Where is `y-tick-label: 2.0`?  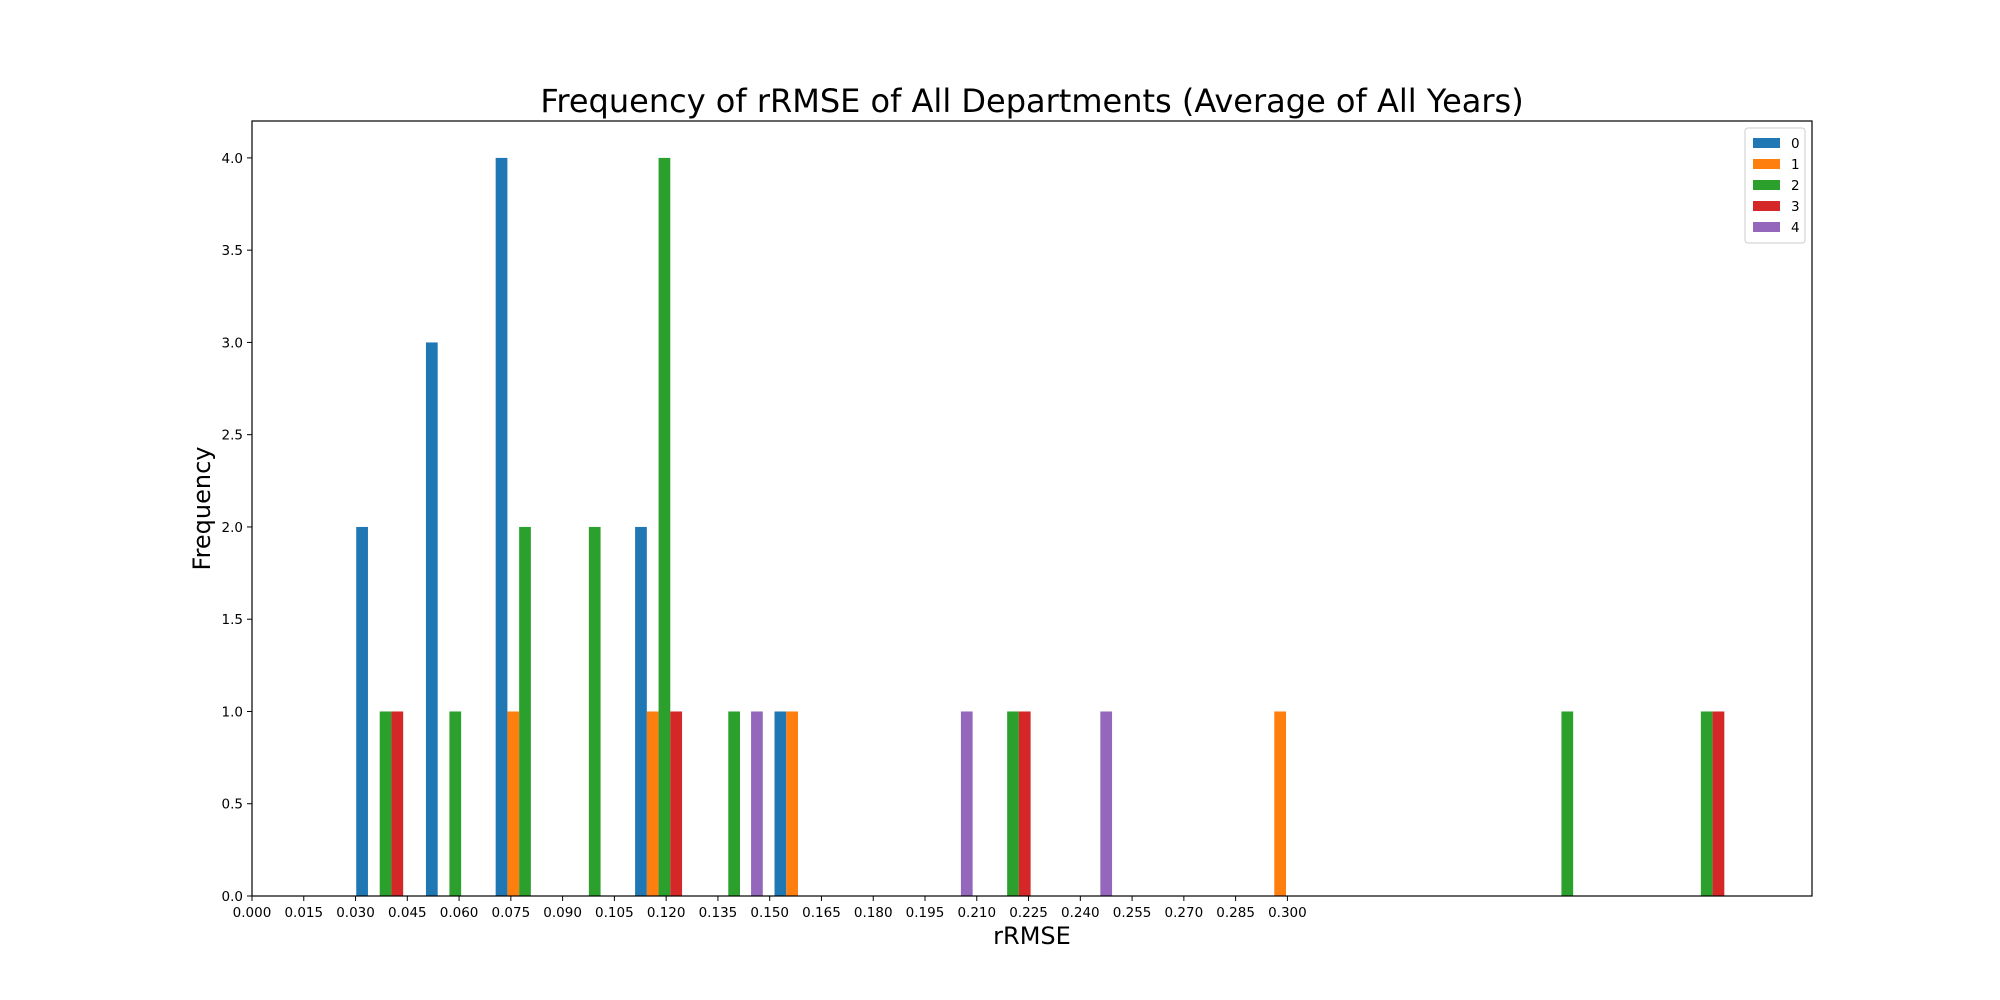
y-tick-label: 2.0 is located at coordinates (232, 528).